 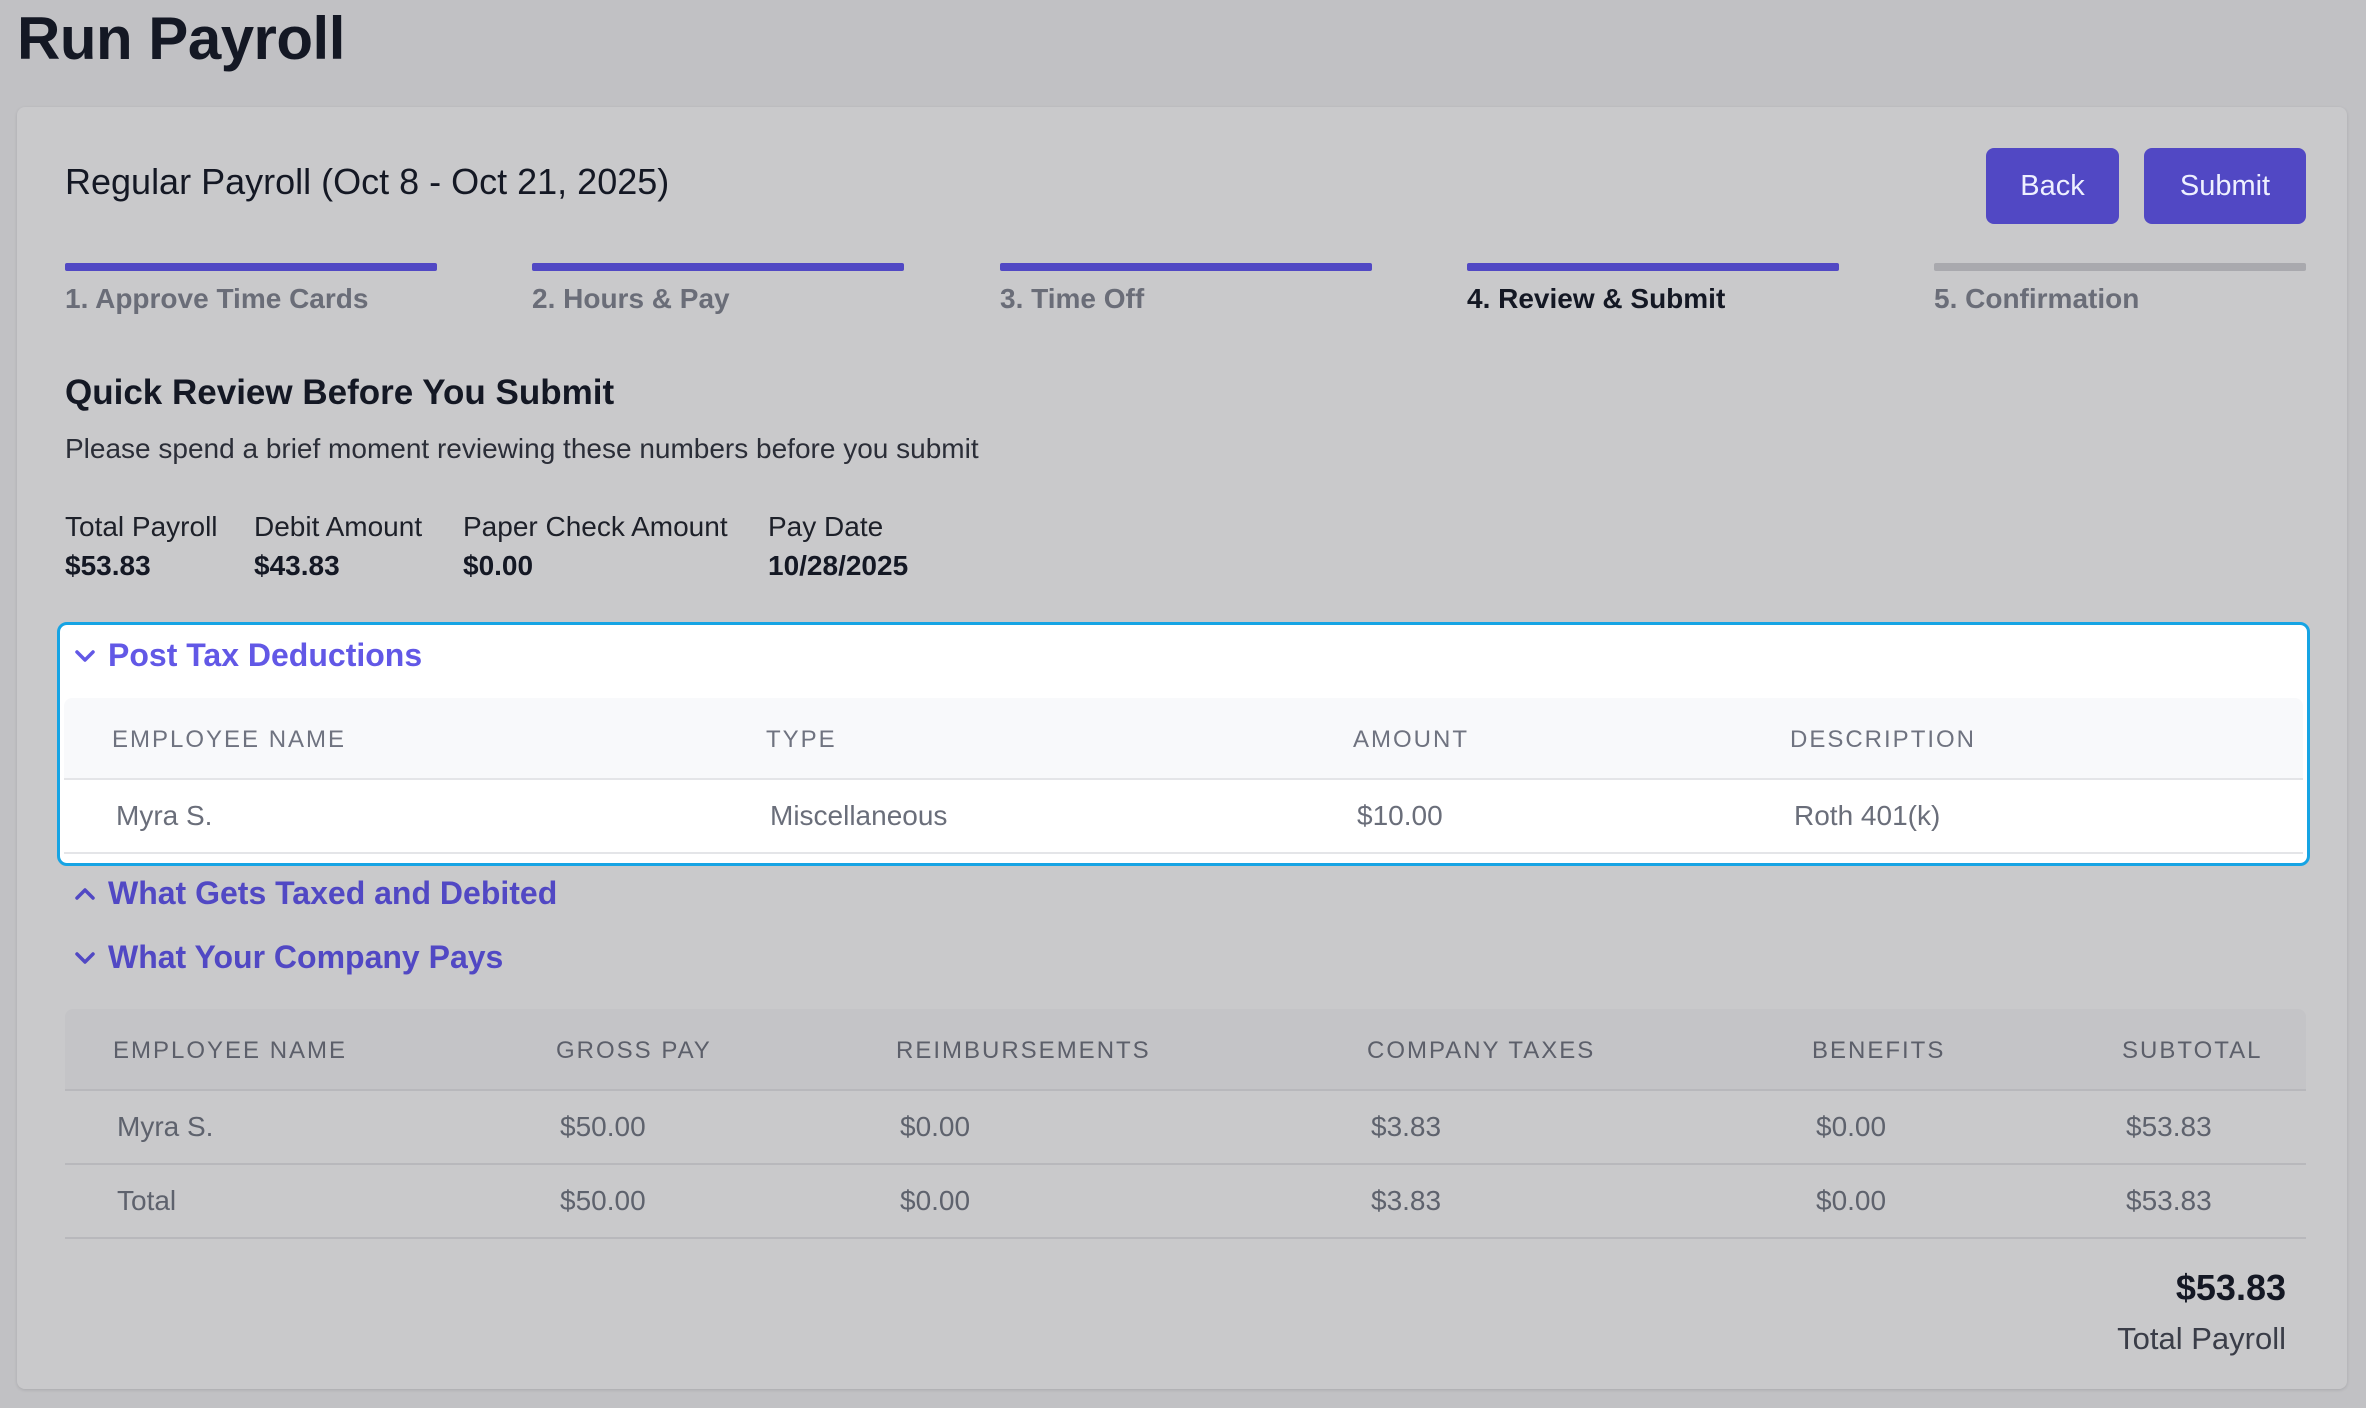 What do you see at coordinates (297, 565) in the screenshot?
I see `stat-value: $43.83` at bounding box center [297, 565].